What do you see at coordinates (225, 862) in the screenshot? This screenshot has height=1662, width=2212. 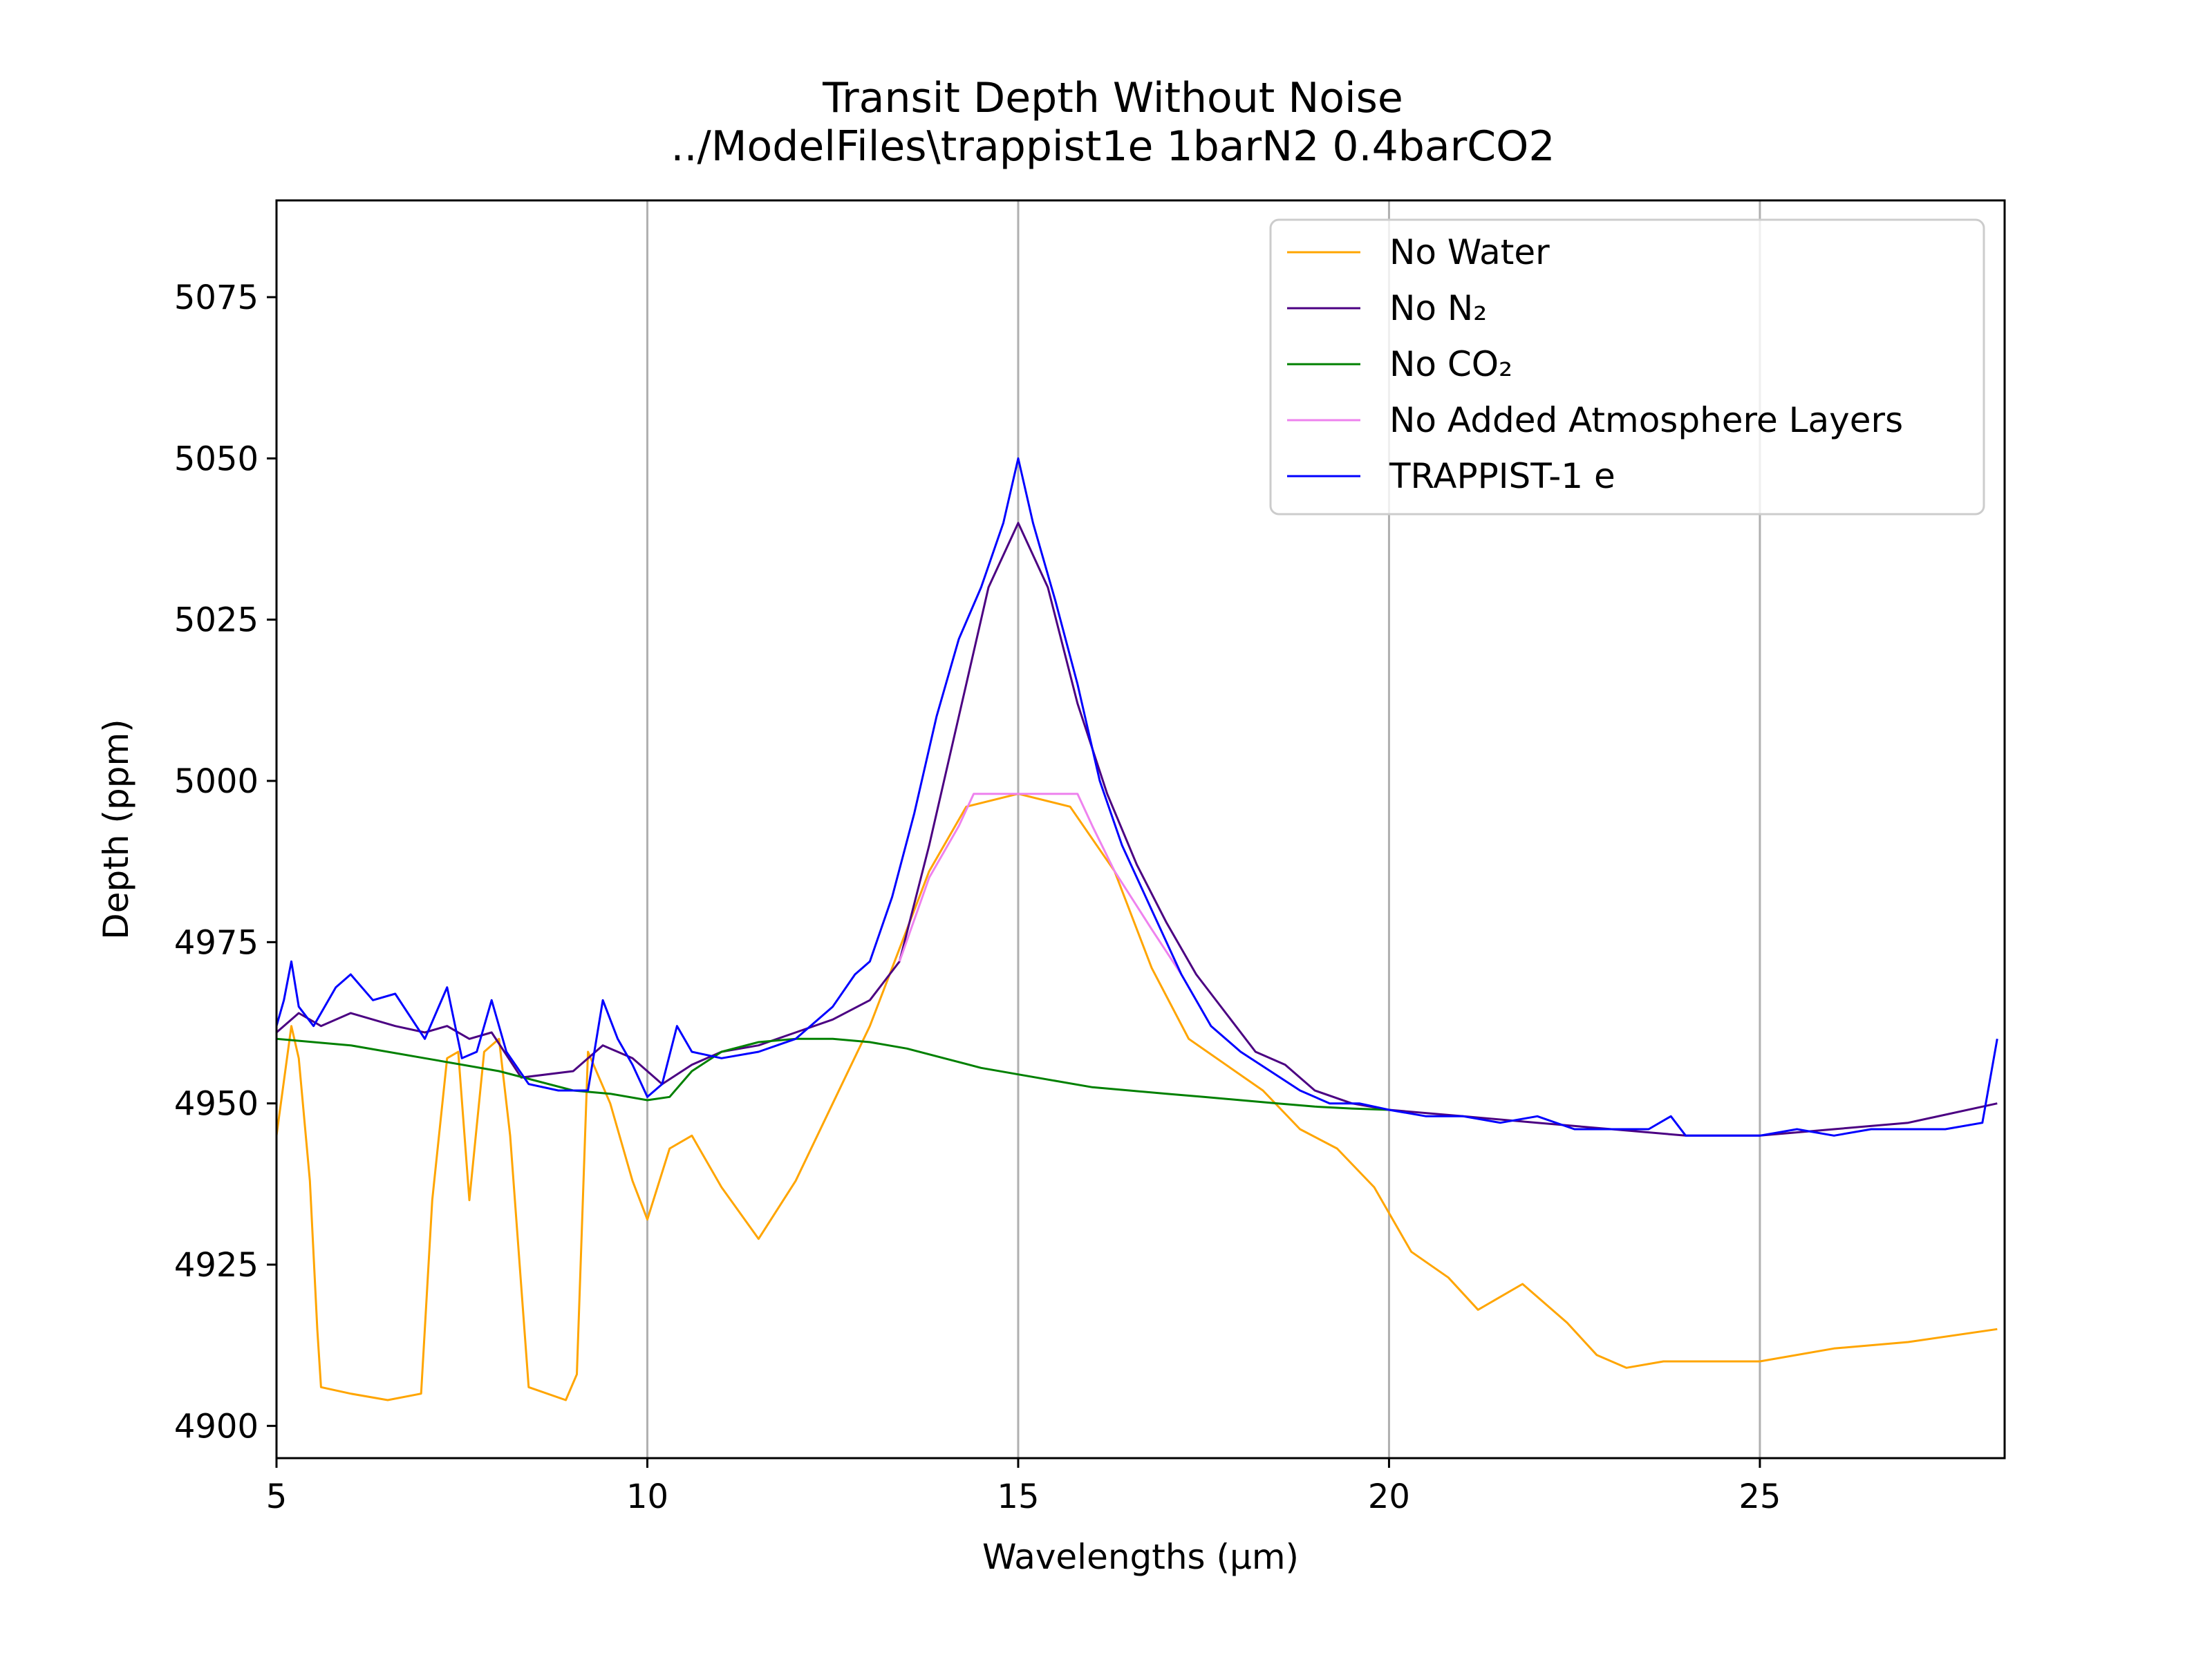 I see `y-axis-ticks: 4900 4925 4950 4975 5000 5025 5050 5075` at bounding box center [225, 862].